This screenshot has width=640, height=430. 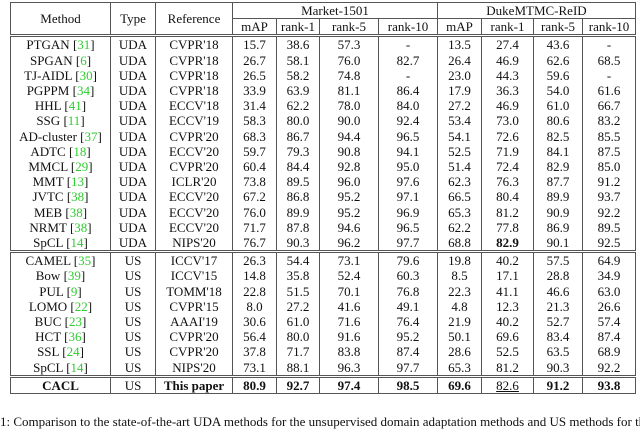 I want to click on value-cell: 28.6, so click(x=459, y=352).